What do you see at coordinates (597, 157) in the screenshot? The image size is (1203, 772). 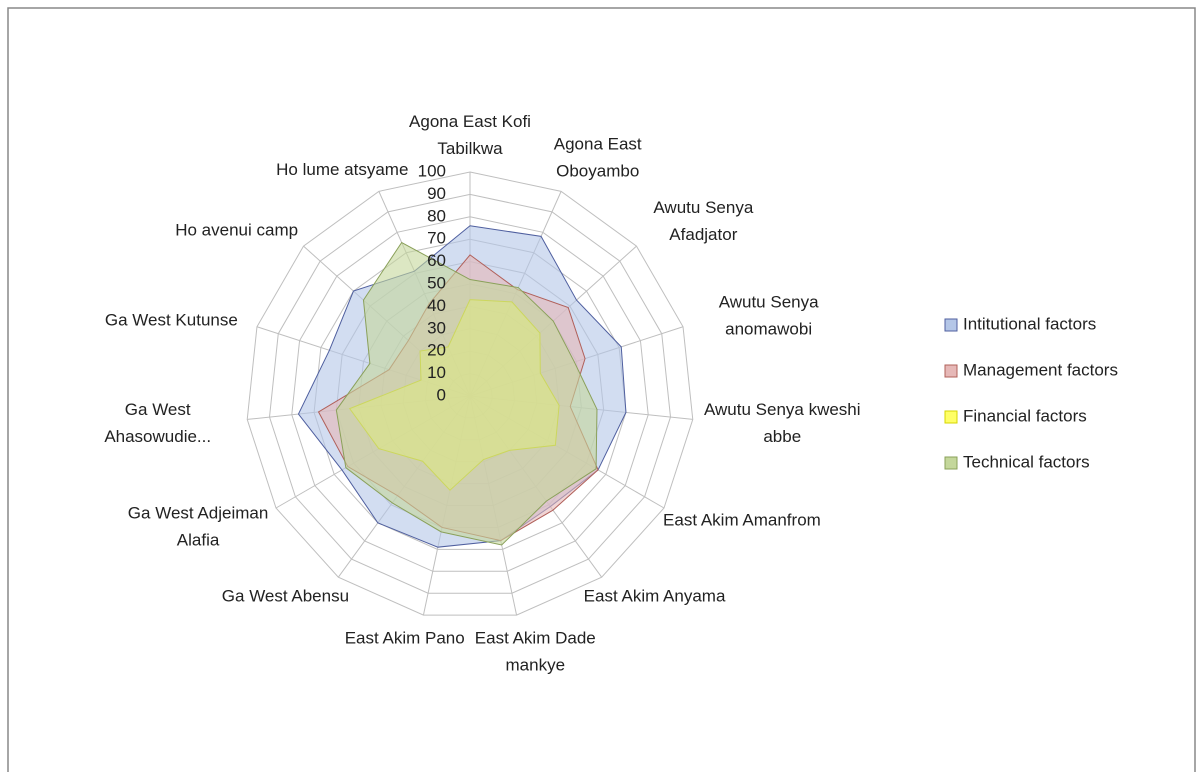 I see `category-label: Agona East Oboyambo` at bounding box center [597, 157].